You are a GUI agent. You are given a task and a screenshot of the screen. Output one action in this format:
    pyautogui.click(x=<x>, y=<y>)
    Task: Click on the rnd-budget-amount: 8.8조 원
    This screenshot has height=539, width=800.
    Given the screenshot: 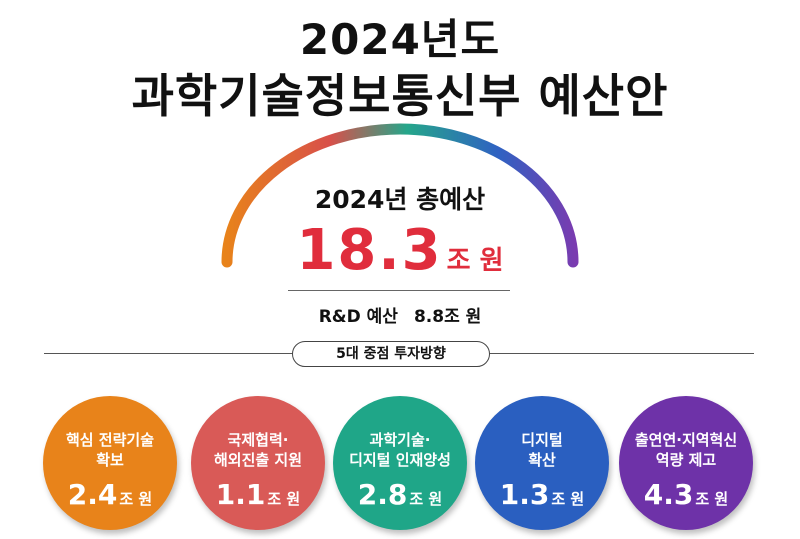 What is the action you would take?
    pyautogui.click(x=447, y=317)
    